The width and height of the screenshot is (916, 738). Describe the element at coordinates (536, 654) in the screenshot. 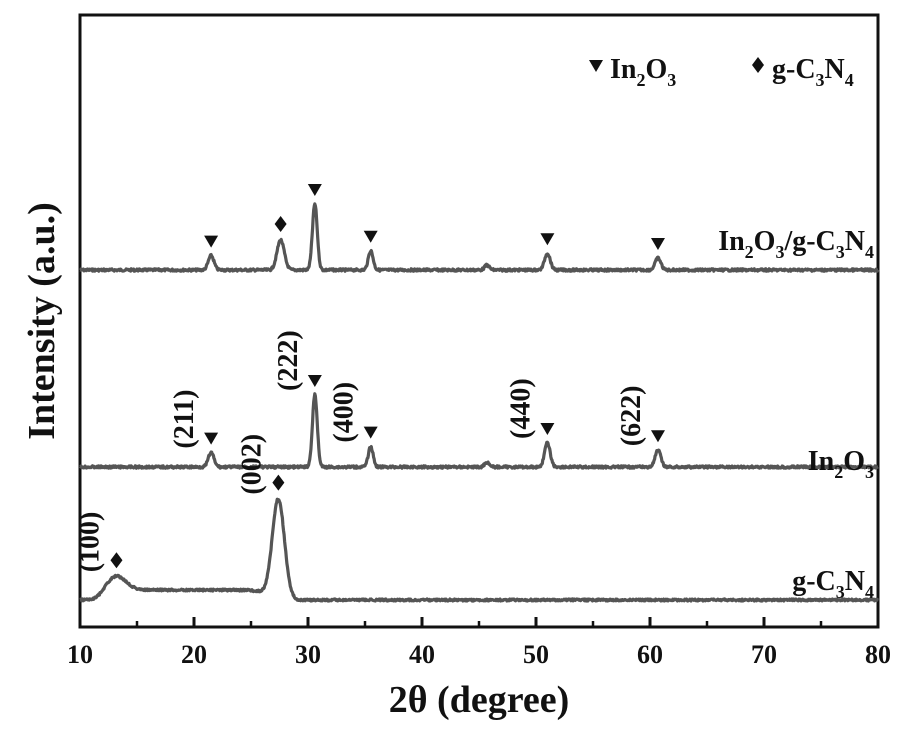

I see `x-tick-label: 50` at that location.